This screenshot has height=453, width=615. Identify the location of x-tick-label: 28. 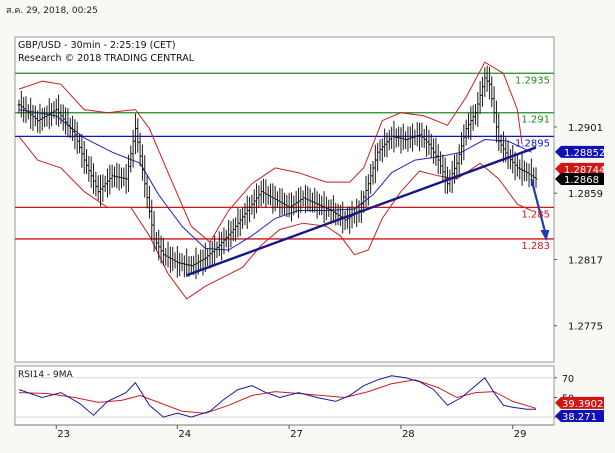
(408, 434).